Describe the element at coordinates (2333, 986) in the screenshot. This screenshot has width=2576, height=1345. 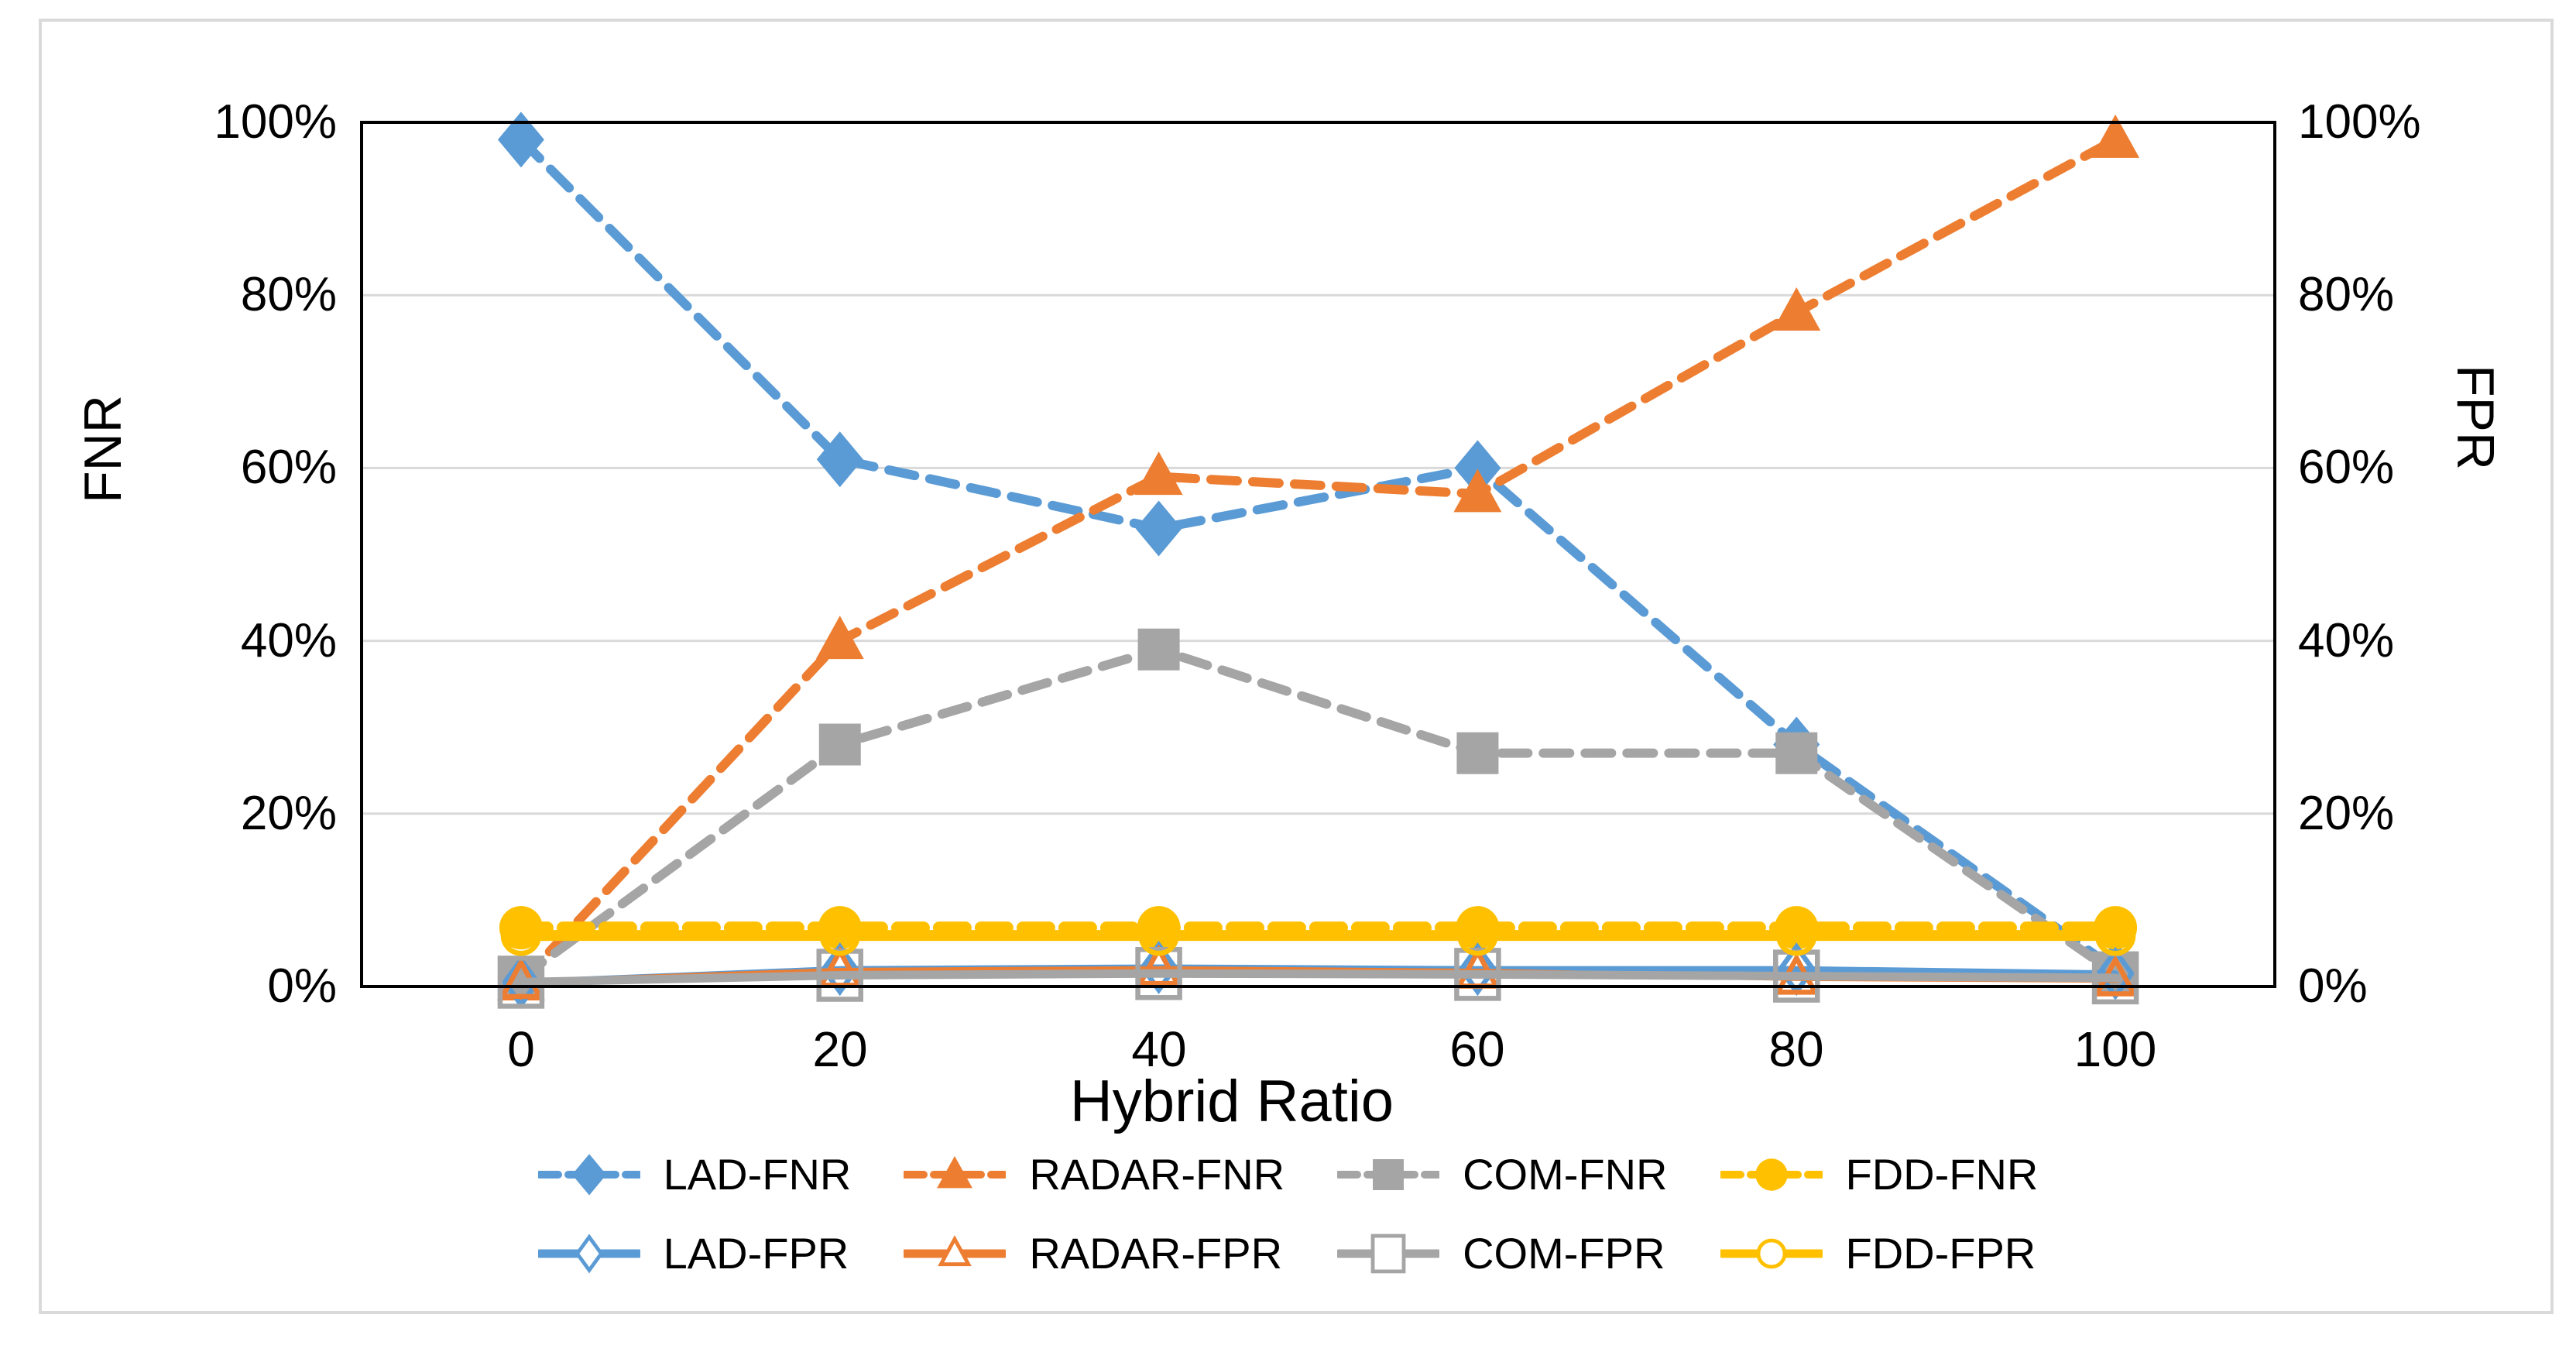
I see `y-axis-right-tick-0: 0%` at that location.